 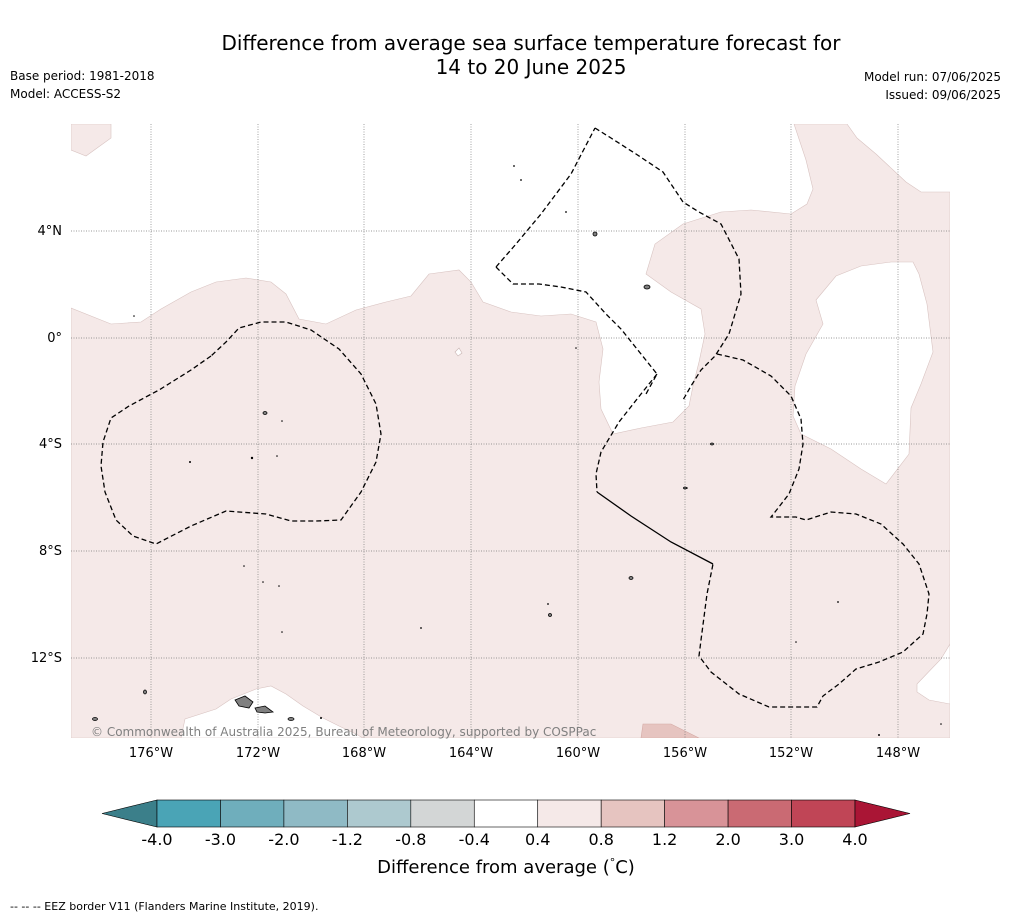 I want to click on colorbar, so click(x=506, y=813).